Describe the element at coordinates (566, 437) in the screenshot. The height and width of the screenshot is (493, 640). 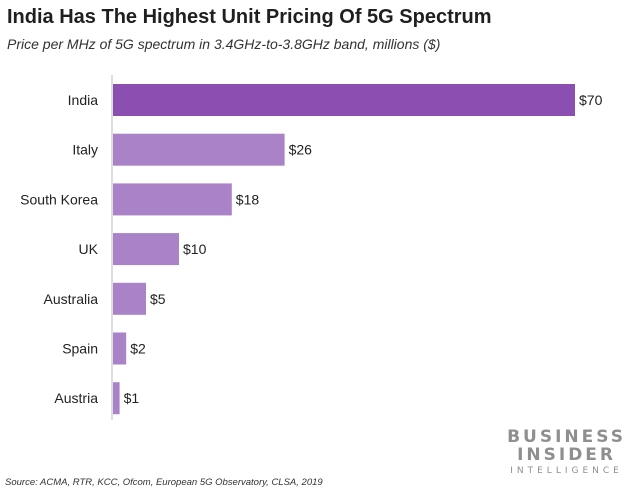
I see `brand-line-business: BUSINESS` at that location.